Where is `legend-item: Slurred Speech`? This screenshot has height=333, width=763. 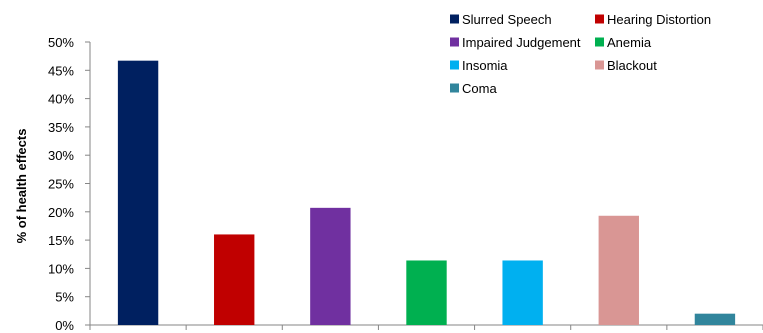 legend-item: Slurred Speech is located at coordinates (501, 19).